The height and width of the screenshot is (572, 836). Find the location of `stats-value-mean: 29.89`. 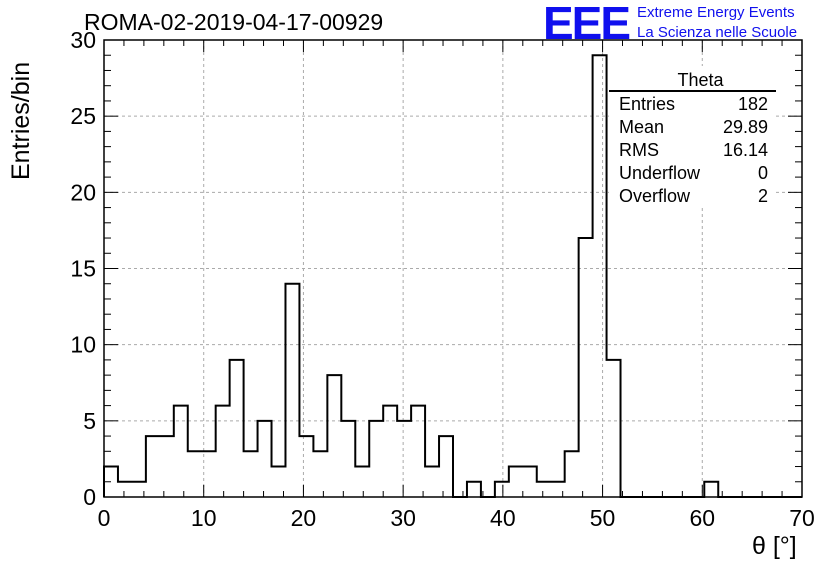

stats-value-mean: 29.89 is located at coordinates (745, 127).